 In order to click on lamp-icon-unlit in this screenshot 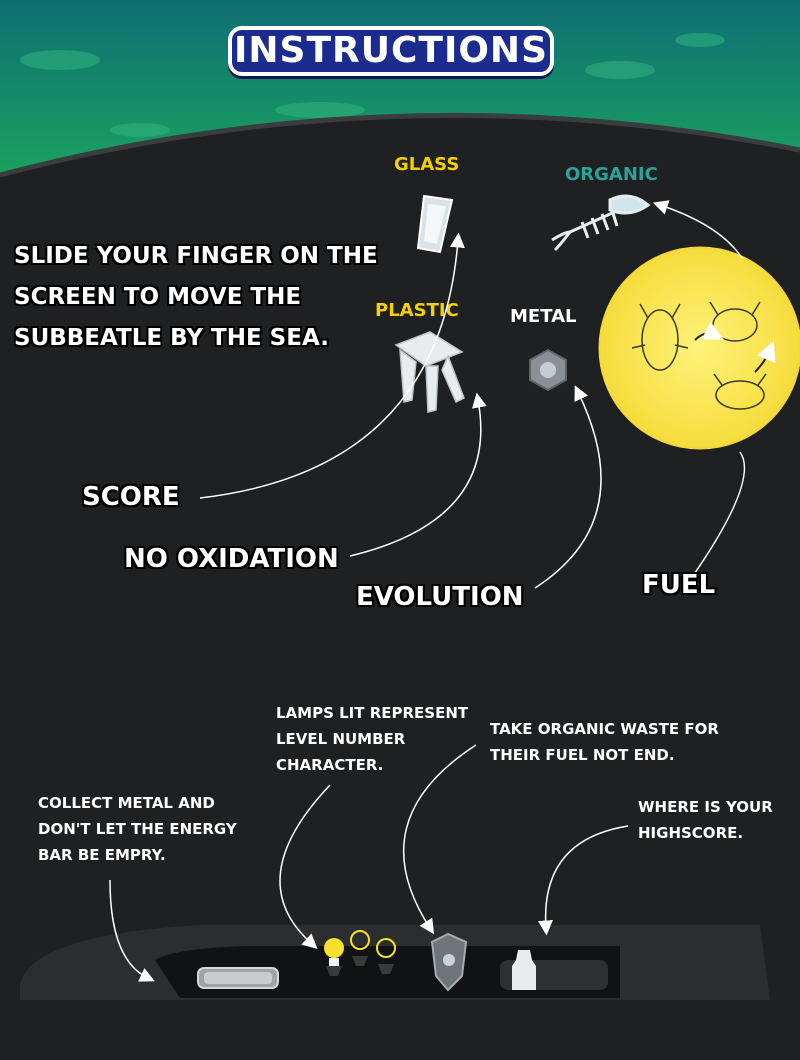, I will do `click(373, 944)`.